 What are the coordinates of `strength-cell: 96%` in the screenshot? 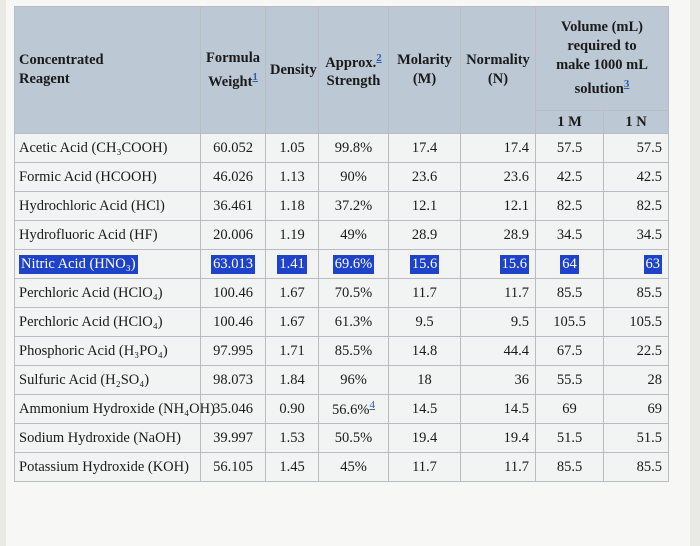 It's located at (353, 380).